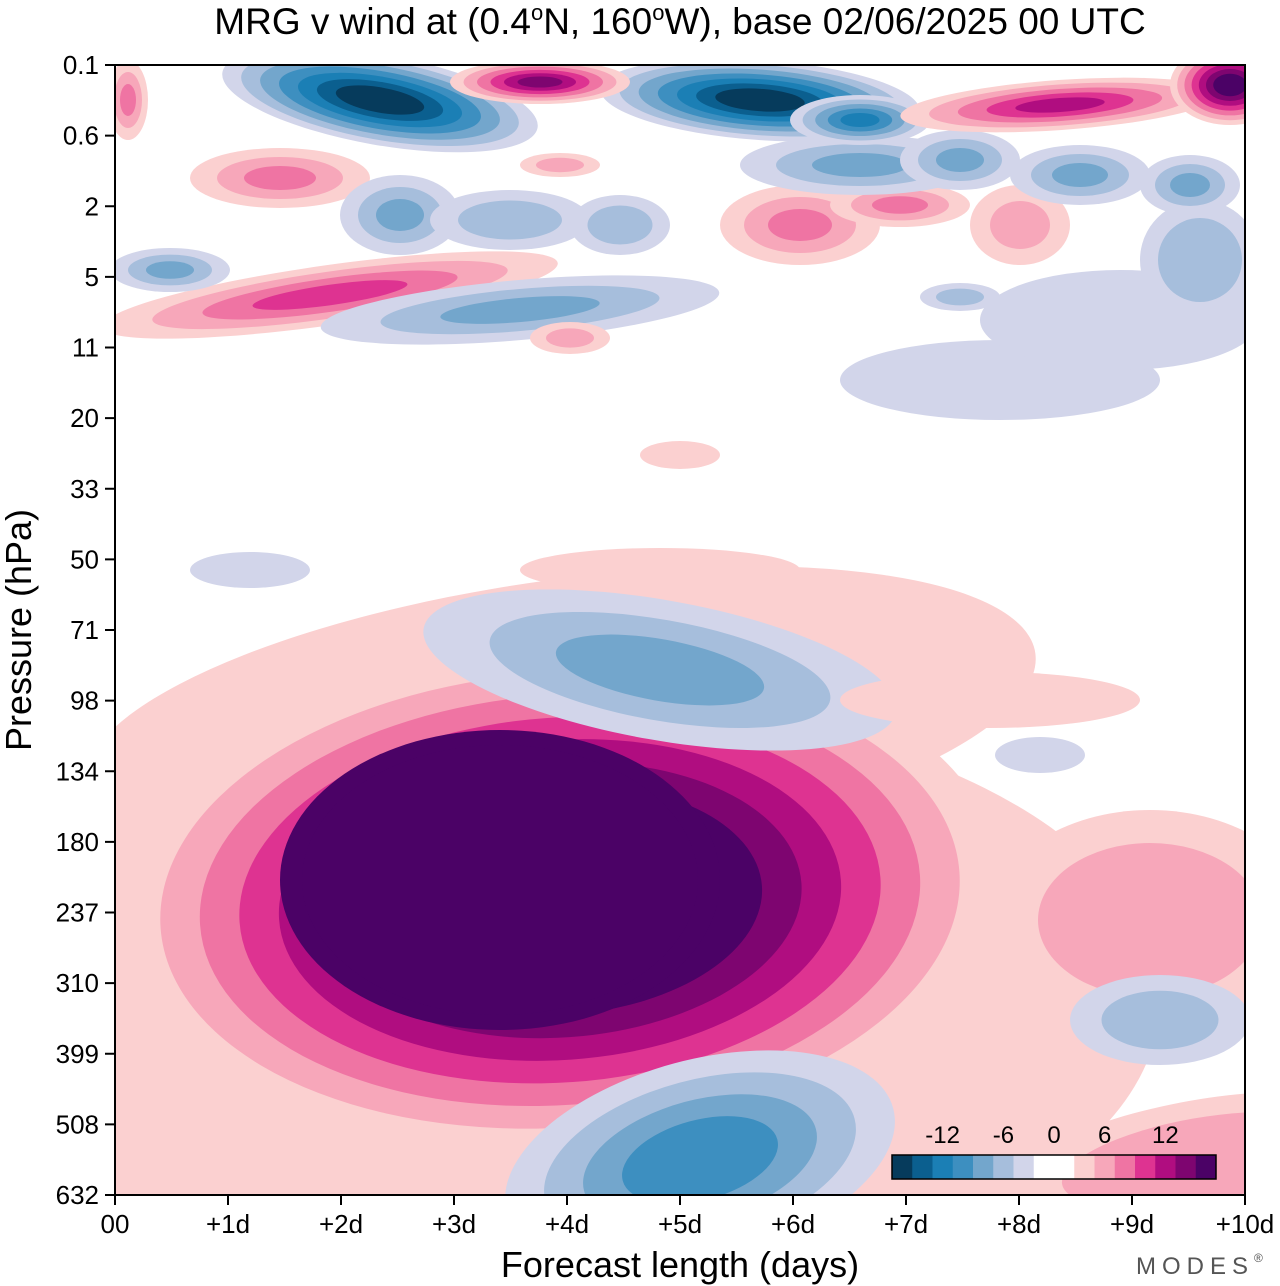 The width and height of the screenshot is (1280, 1286). What do you see at coordinates (942, 1135) in the screenshot?
I see `colorbar-label: -12` at bounding box center [942, 1135].